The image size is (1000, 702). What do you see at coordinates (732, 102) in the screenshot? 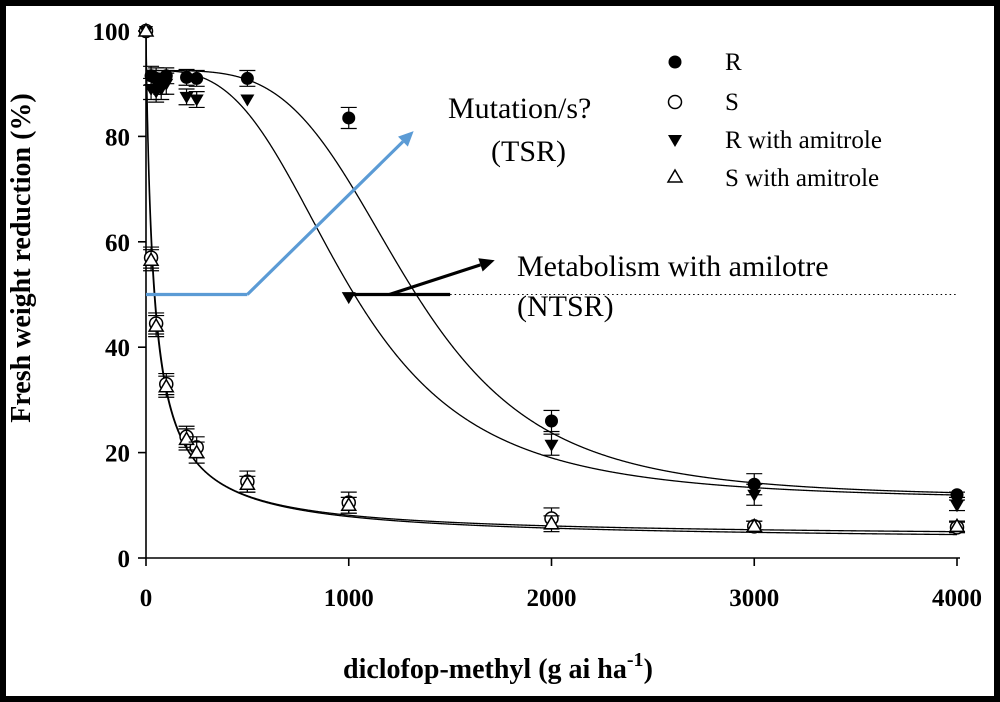
I see `legend-label-s: S` at bounding box center [732, 102].